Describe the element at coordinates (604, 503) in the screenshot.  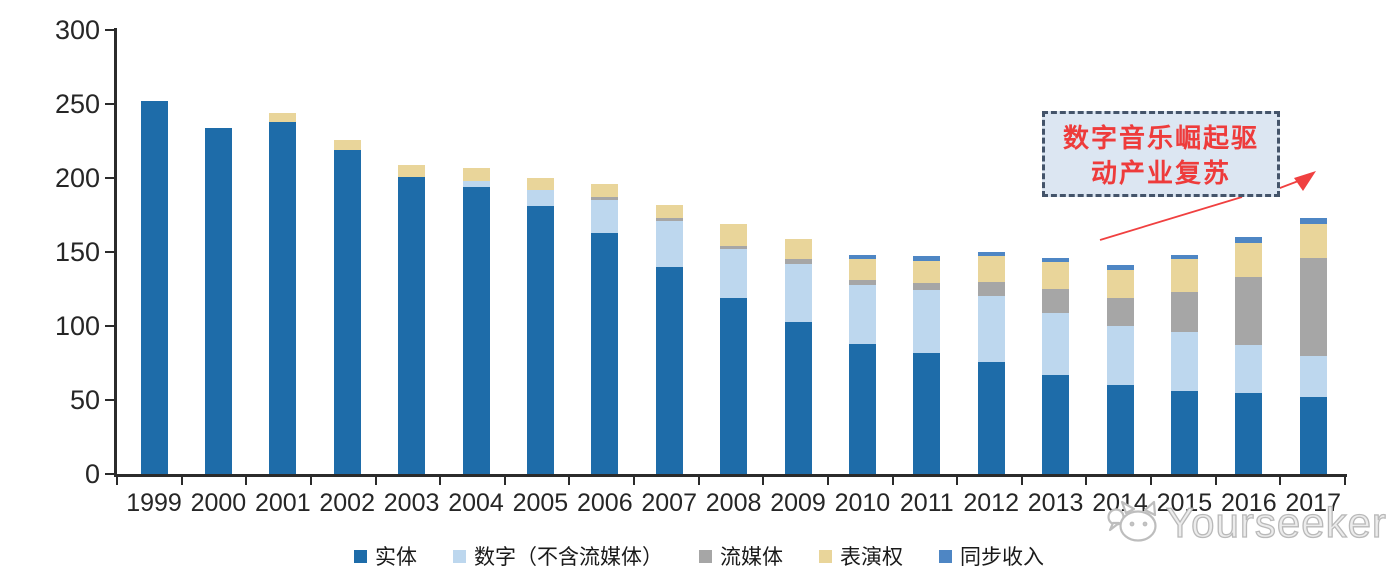
I see `x-axis-label-2006: 2006` at that location.